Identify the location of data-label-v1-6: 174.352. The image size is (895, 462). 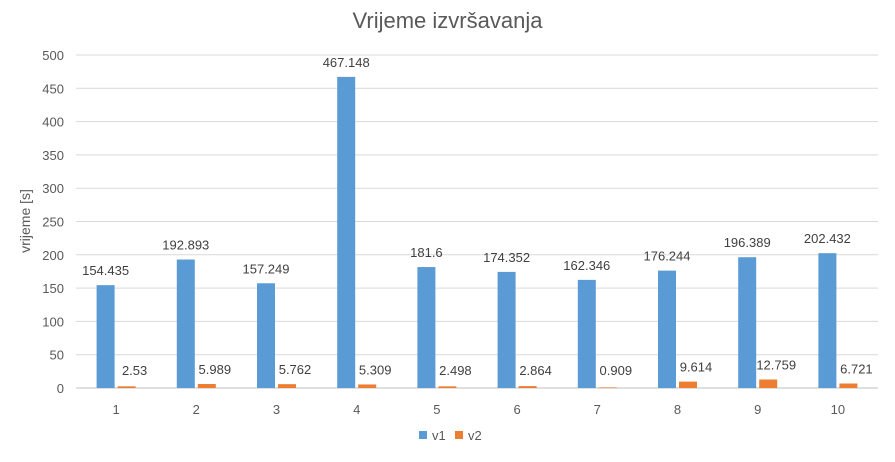
(506, 257).